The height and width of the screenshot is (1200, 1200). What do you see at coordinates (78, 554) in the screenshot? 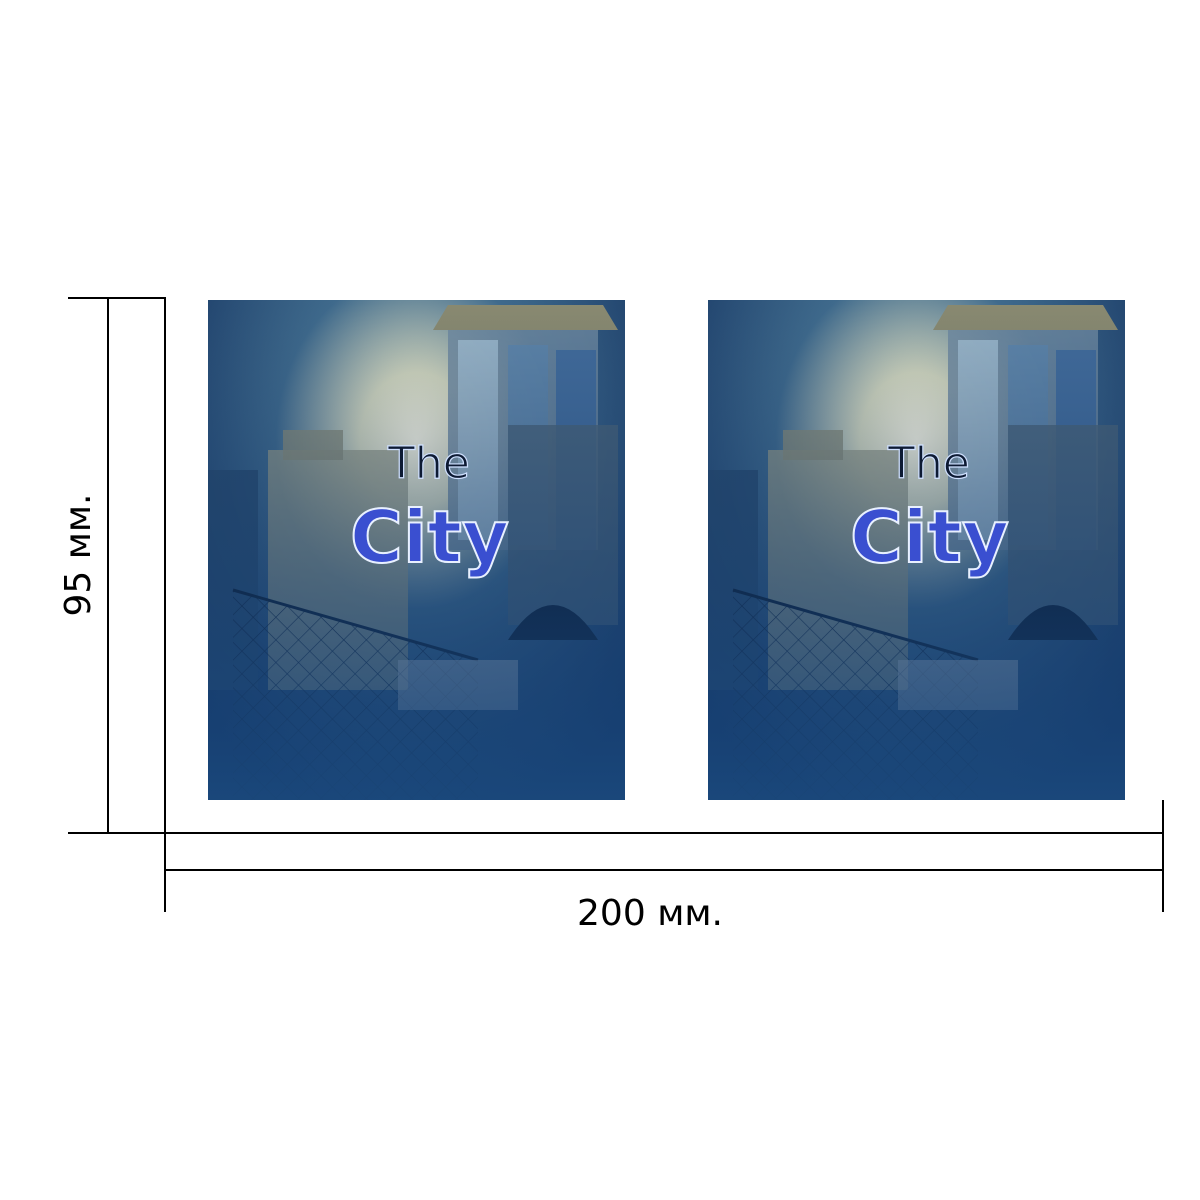
I see `height-label: 95 мм.` at bounding box center [78, 554].